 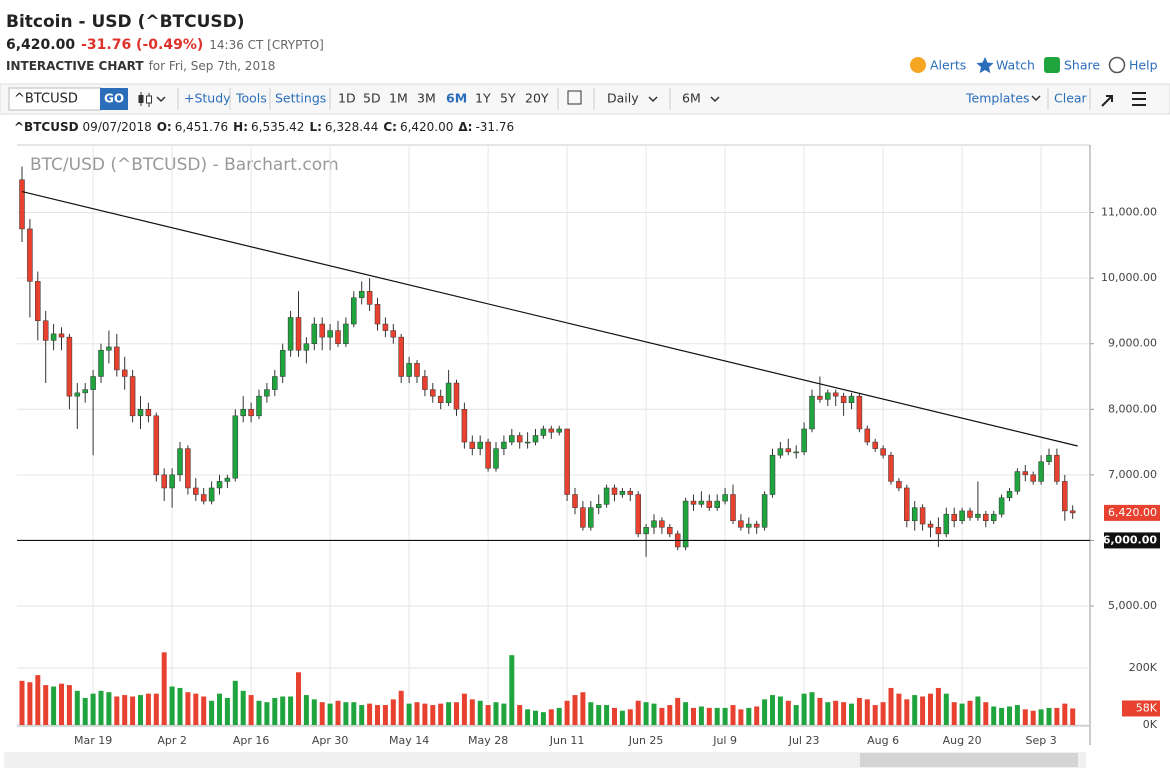 What do you see at coordinates (456, 98) in the screenshot?
I see `range-button: 6M` at bounding box center [456, 98].